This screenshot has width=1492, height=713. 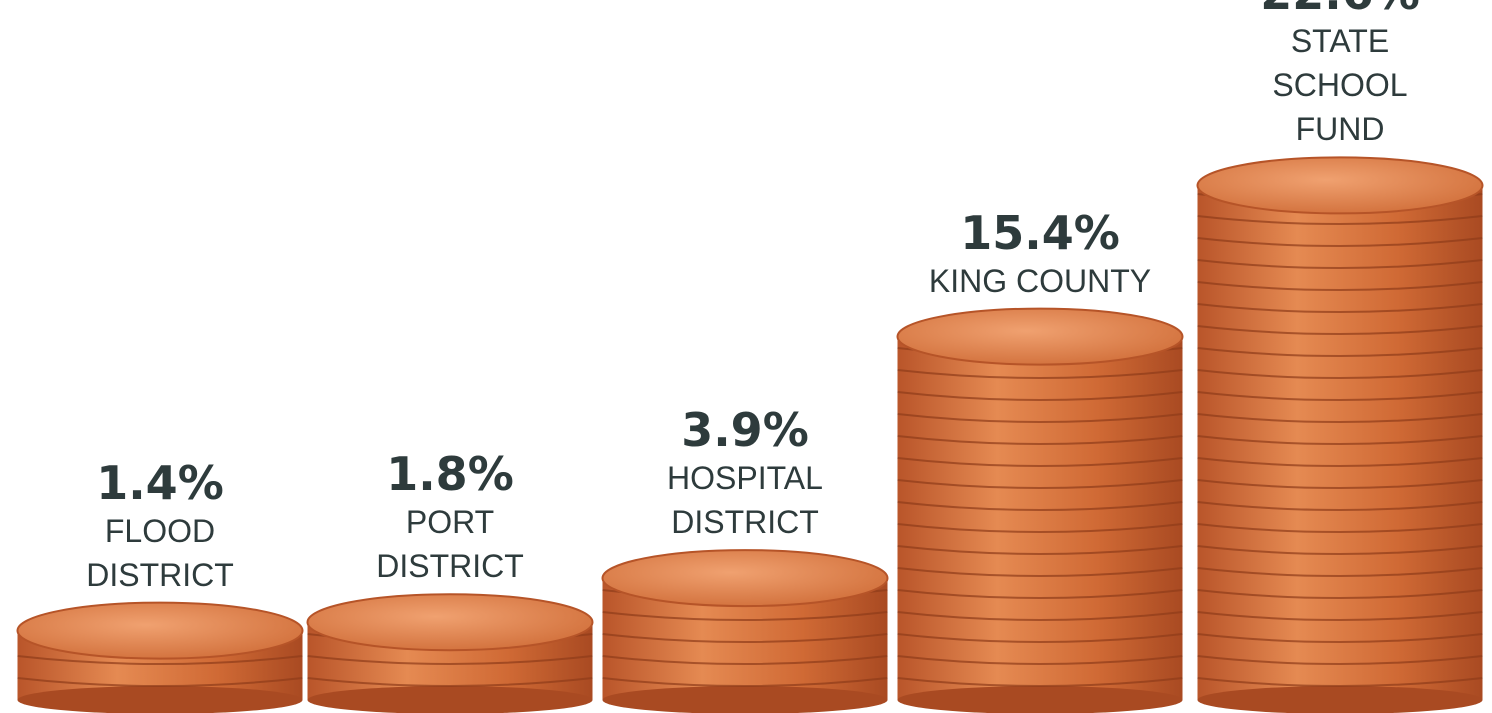 I want to click on category-label: HOSPITAL DISTRICT, so click(x=745, y=500).